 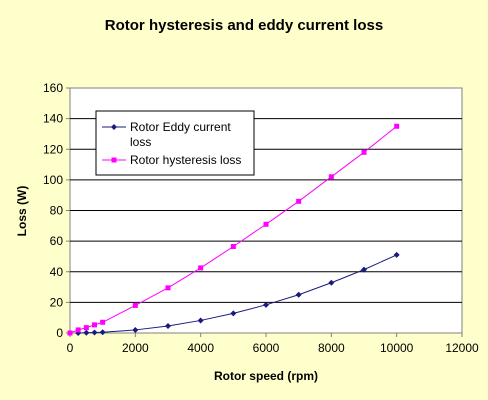 What do you see at coordinates (331, 348) in the screenshot?
I see `x-tick-label: 8000` at bounding box center [331, 348].